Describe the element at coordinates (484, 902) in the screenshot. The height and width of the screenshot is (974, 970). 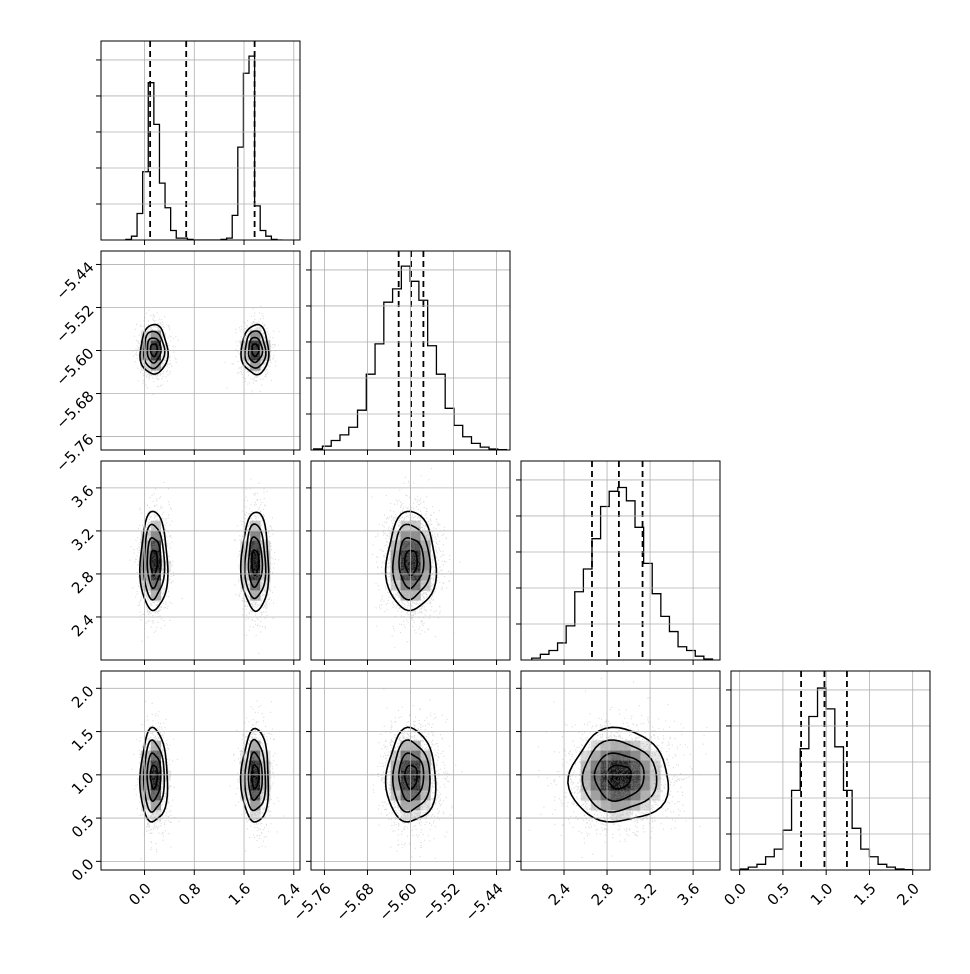
I see `x-tick-label-2: −5.44` at that location.